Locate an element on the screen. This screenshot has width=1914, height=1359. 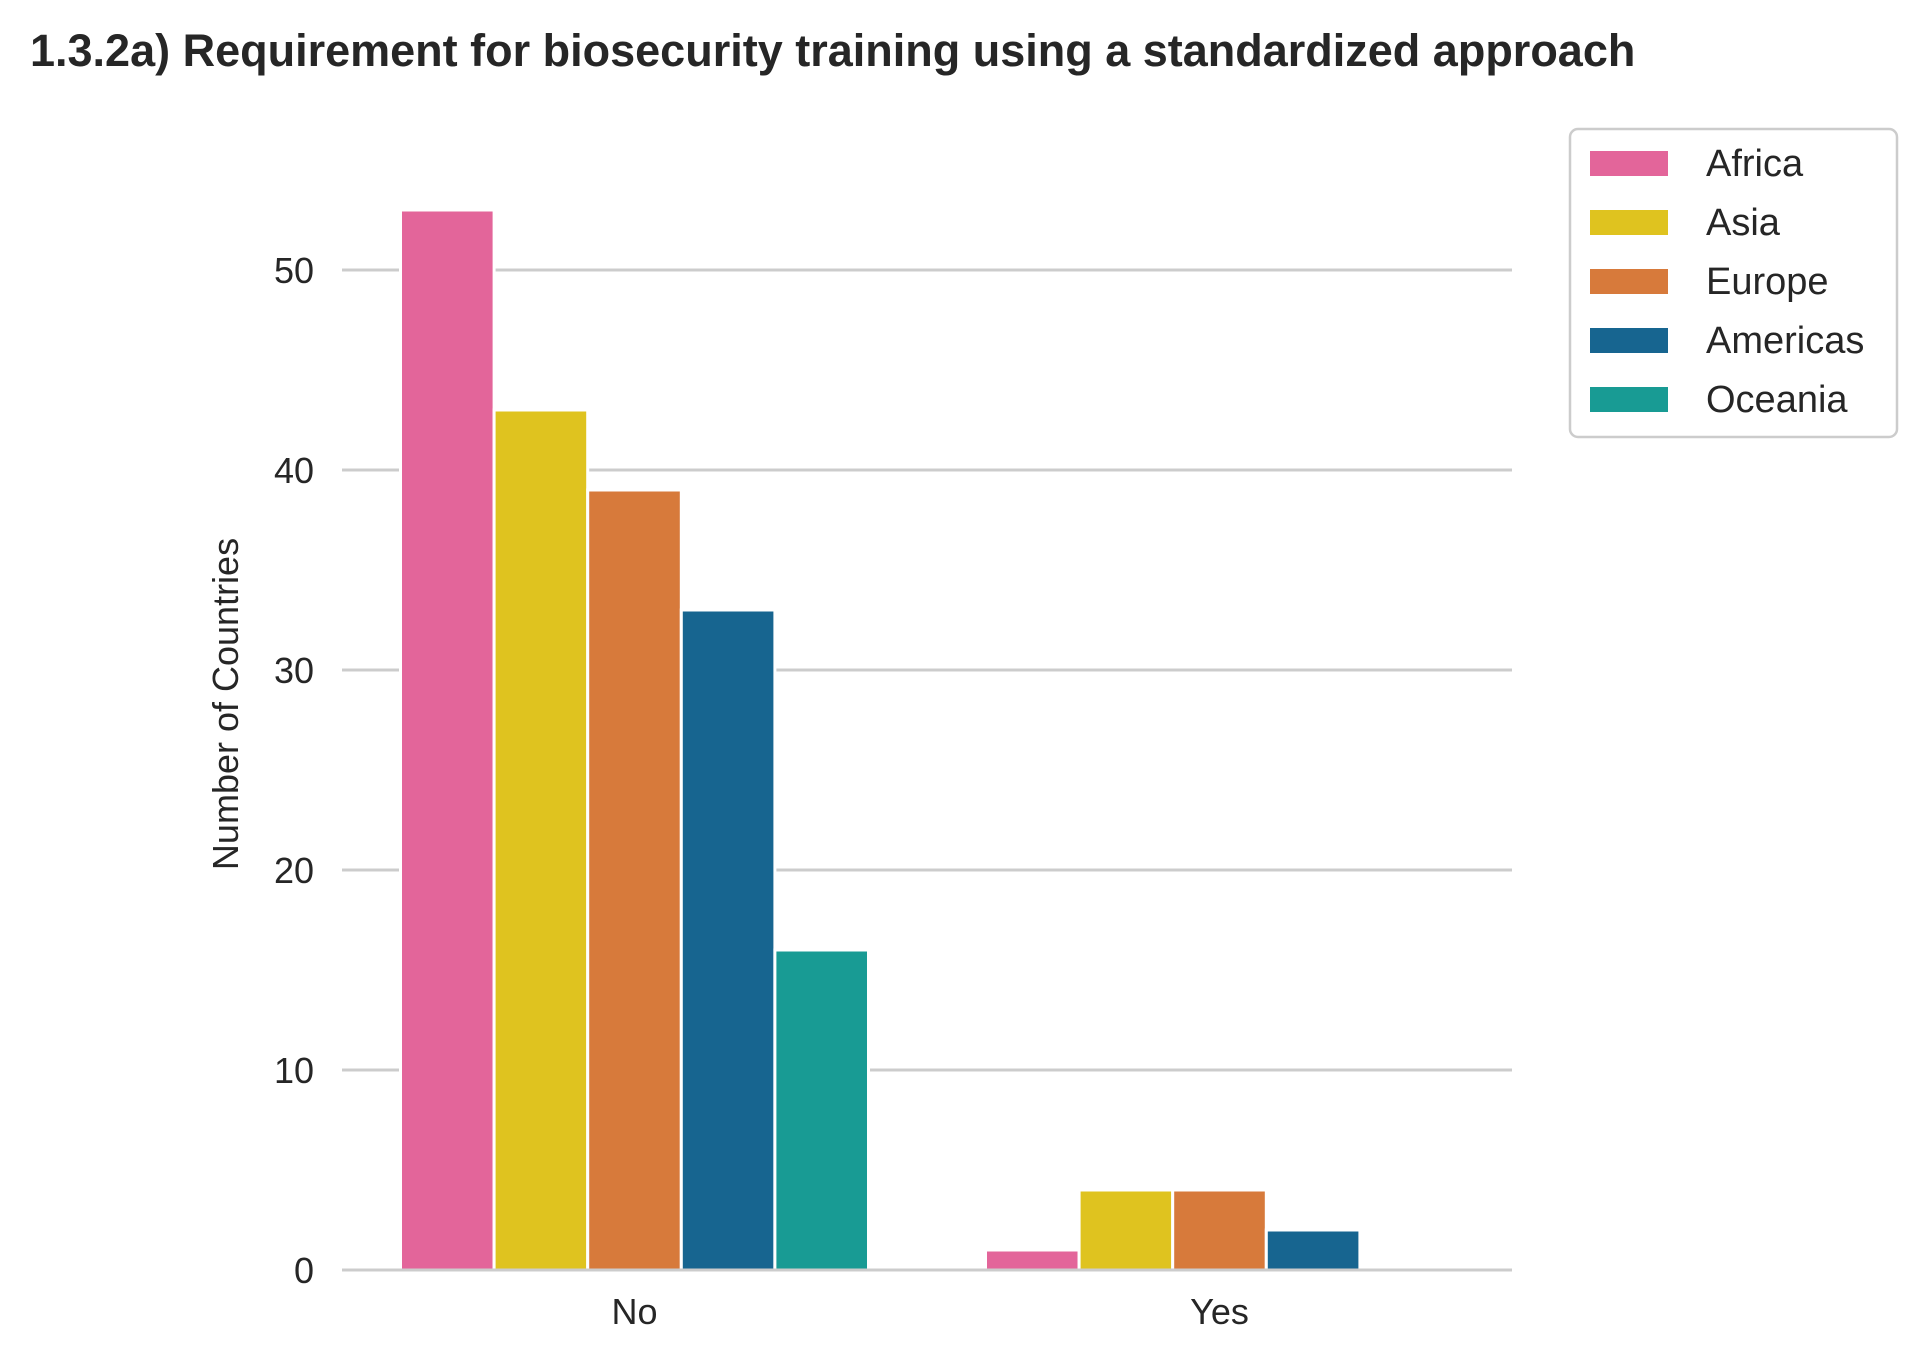
legend-label: Europe is located at coordinates (1767, 282).